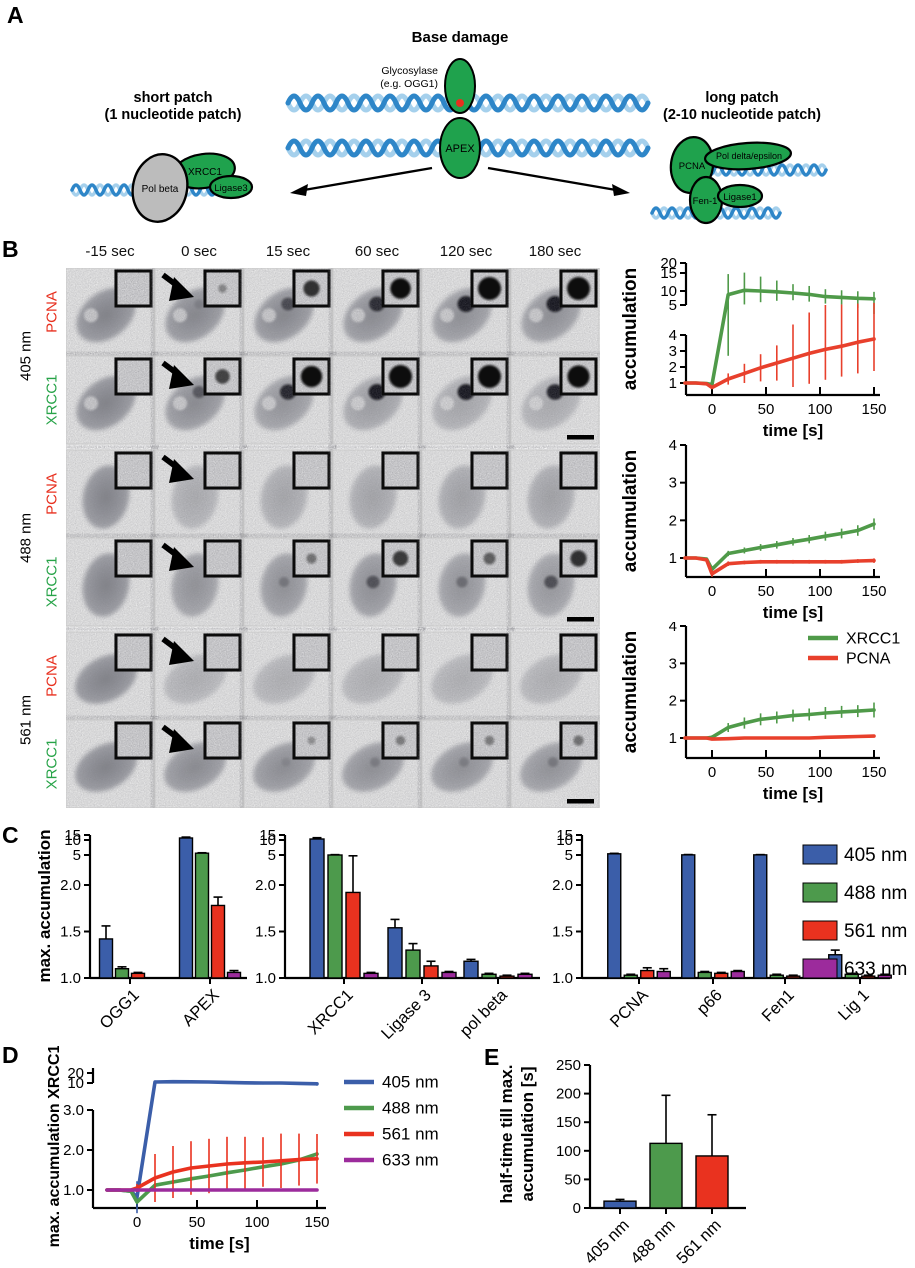 The width and height of the screenshot is (915, 1268). Describe the element at coordinates (368, 179) in the screenshot. I see `arrow-to-short-patch` at that location.